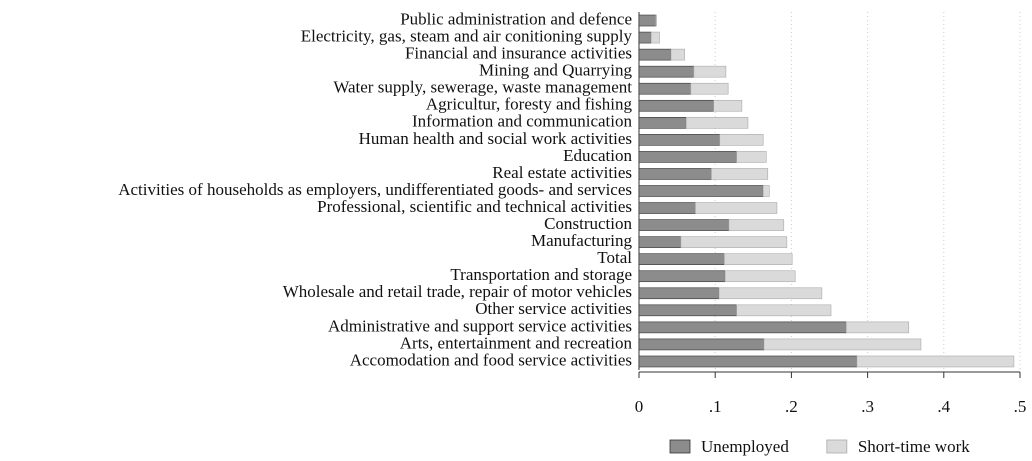  I want to click on y-tick-label: Arts, entertainment and recreation, so click(516, 342).